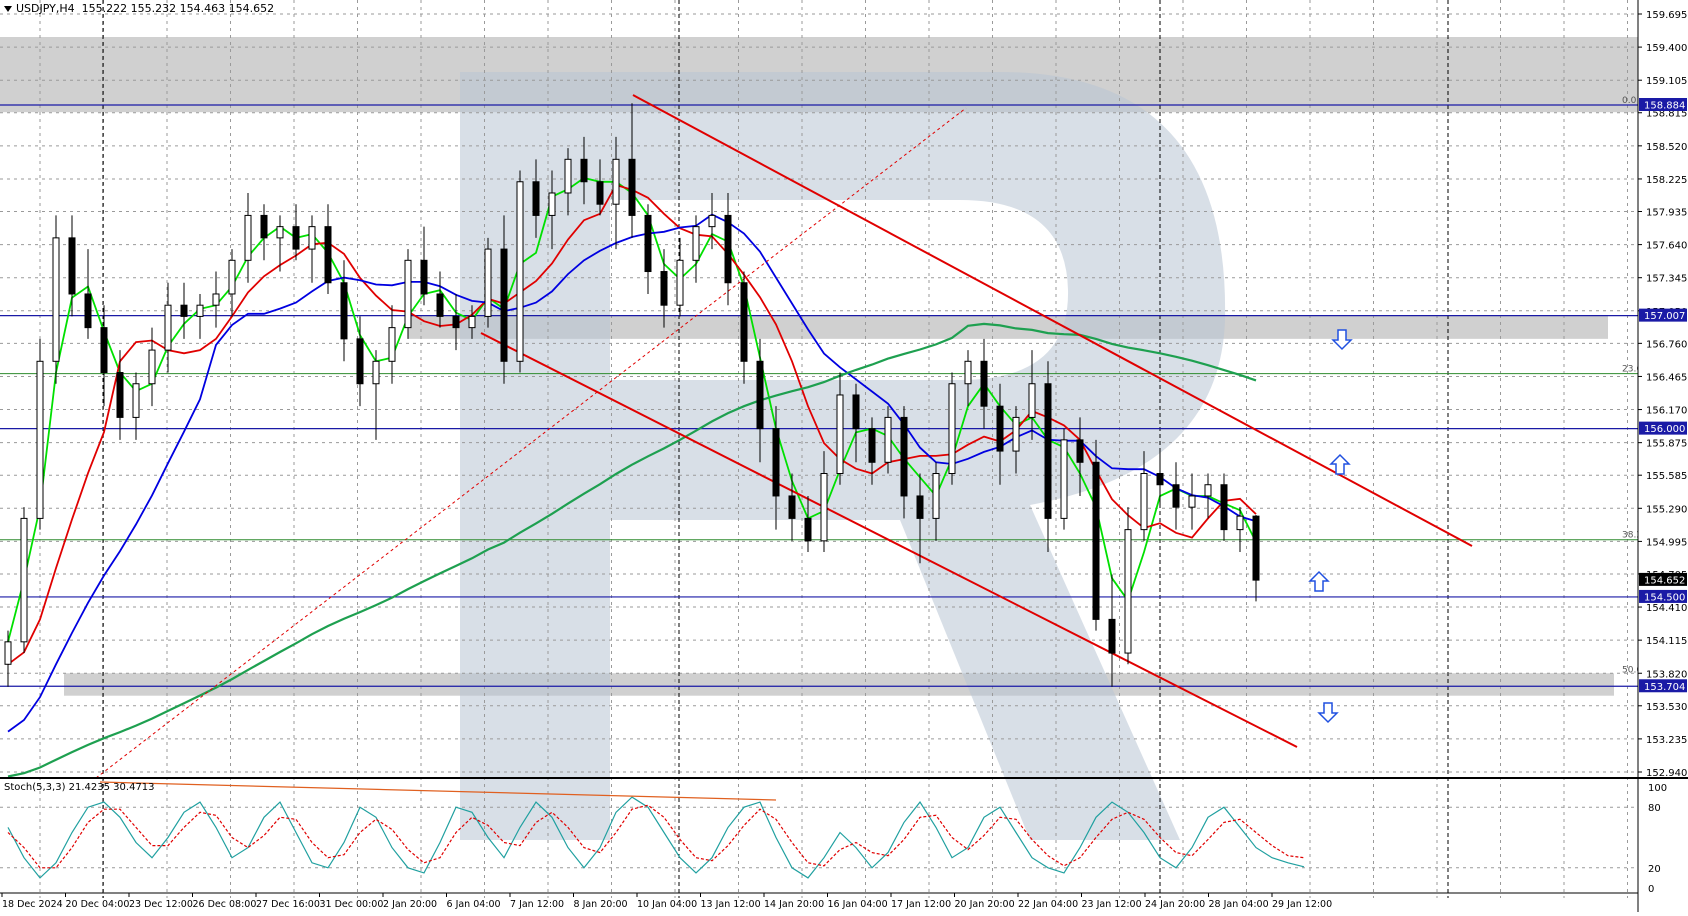  Describe the element at coordinates (1666, 377) in the screenshot. I see `price-tick-label: 156.465` at that location.